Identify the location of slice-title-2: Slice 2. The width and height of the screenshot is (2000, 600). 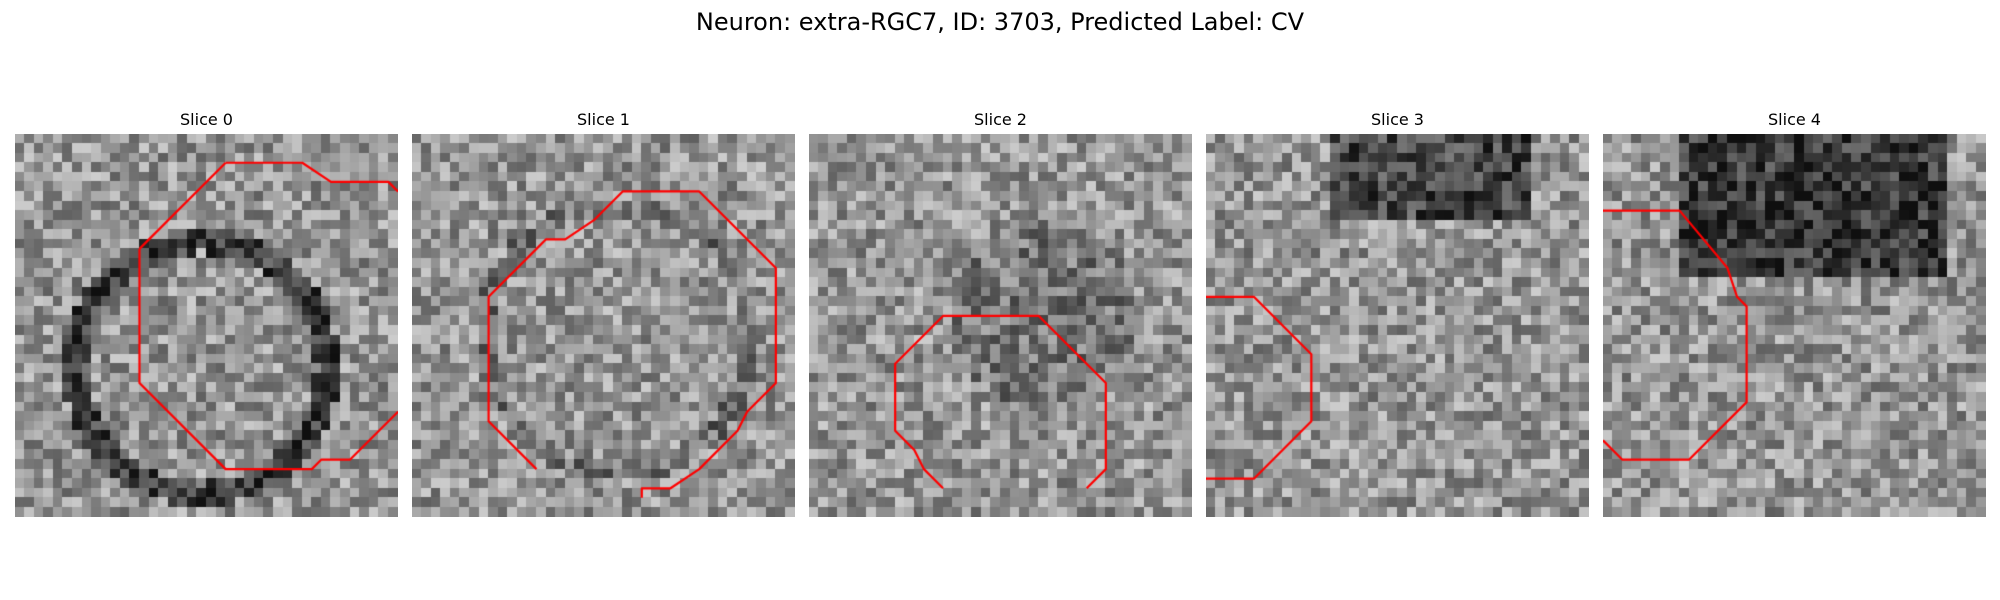
(1000, 119).